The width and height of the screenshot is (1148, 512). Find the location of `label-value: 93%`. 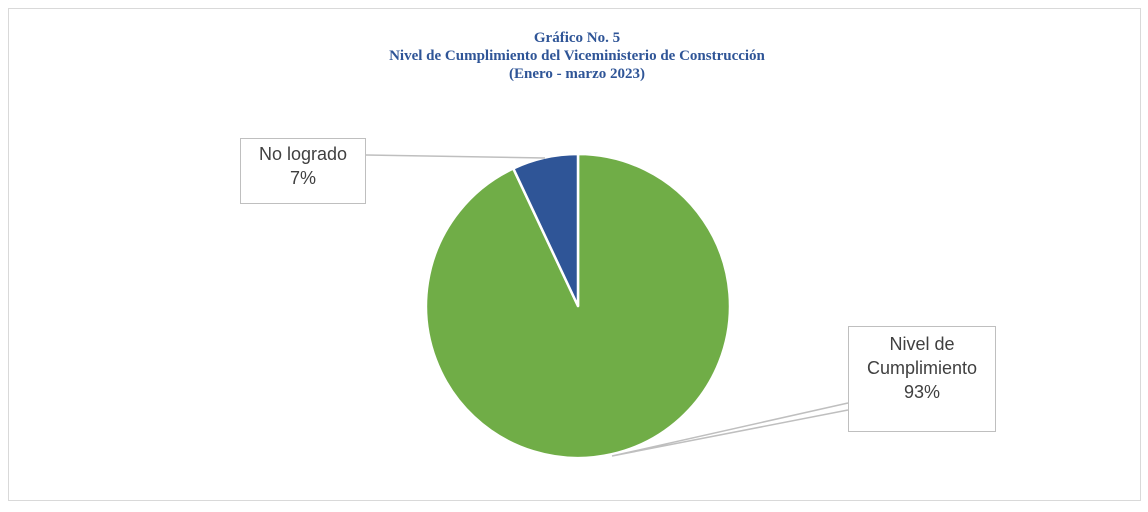

label-value: 93% is located at coordinates (922, 392).